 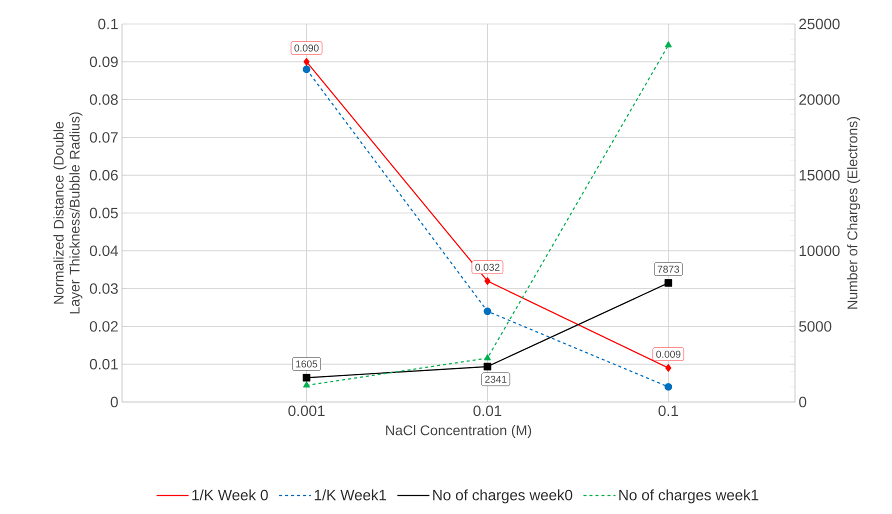 What do you see at coordinates (819, 24) in the screenshot?
I see `y2-tick-label: 25000` at bounding box center [819, 24].